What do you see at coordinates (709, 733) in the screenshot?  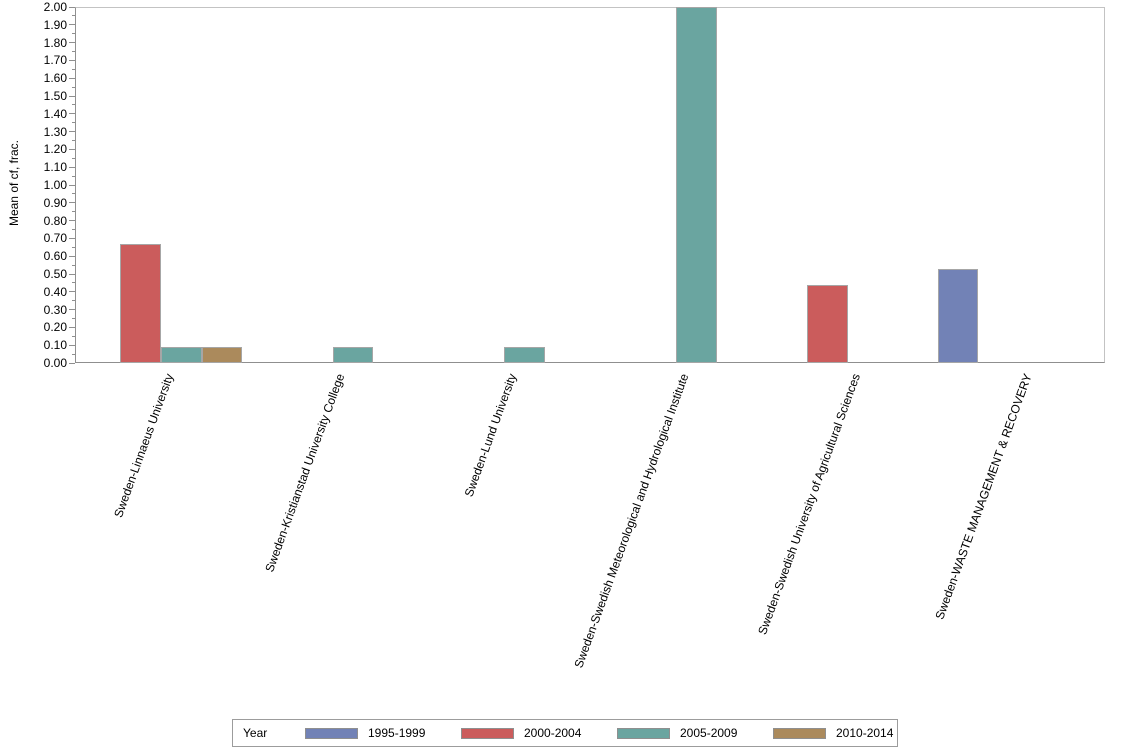 I see `legend-entry-label: 2005-2009` at bounding box center [709, 733].